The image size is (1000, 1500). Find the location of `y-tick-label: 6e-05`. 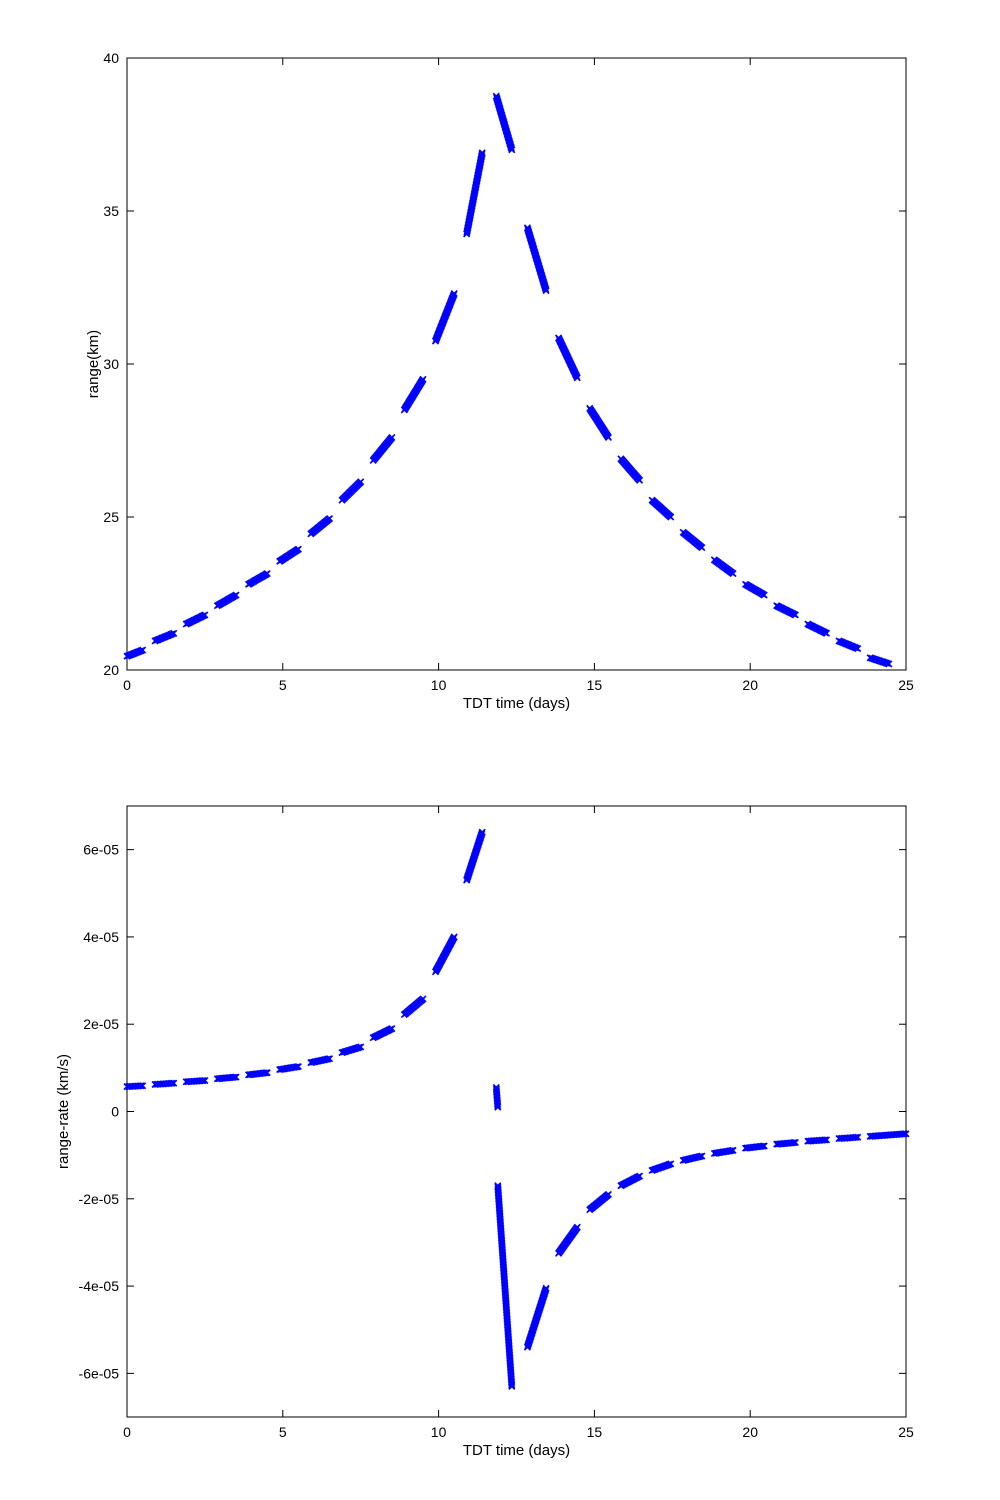

y-tick-label: 6e-05 is located at coordinates (101, 850).